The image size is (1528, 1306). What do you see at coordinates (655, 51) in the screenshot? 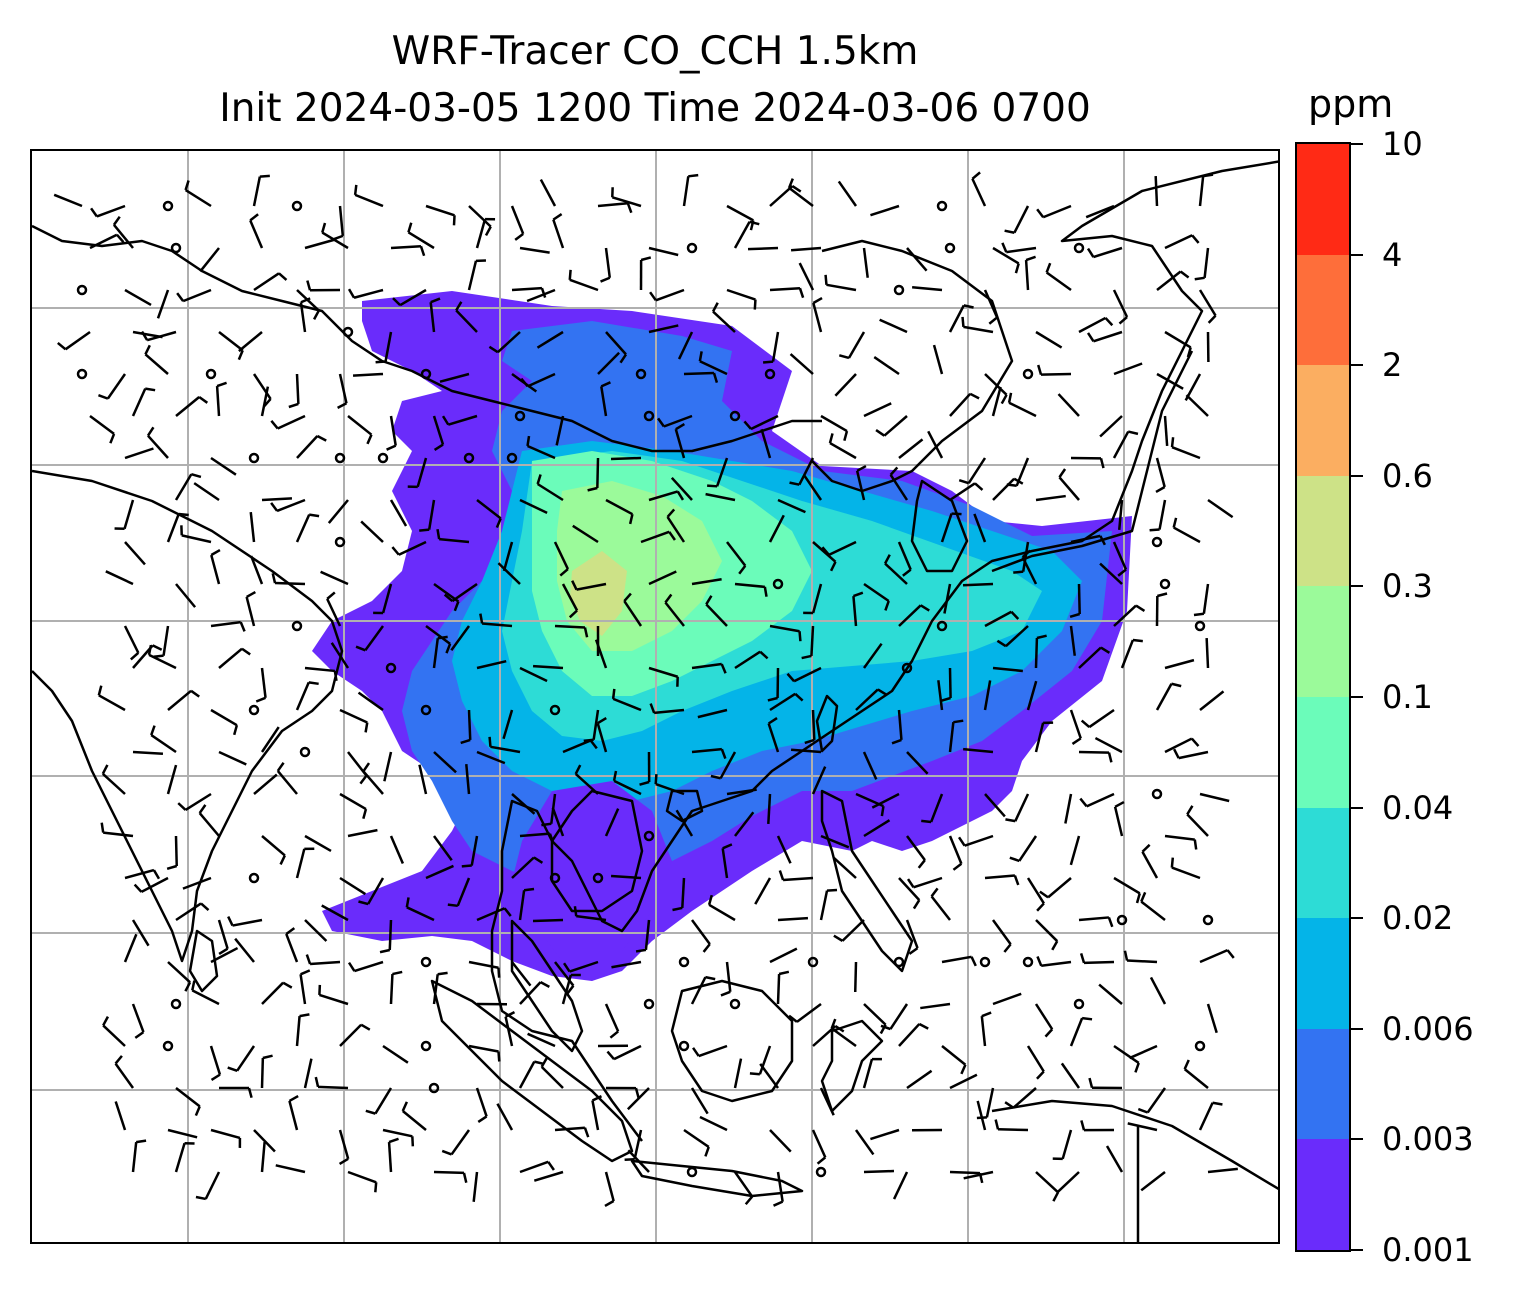
I see `chart-title-line-1: WRF-Tracer CO_CCH 1.5km` at bounding box center [655, 51].